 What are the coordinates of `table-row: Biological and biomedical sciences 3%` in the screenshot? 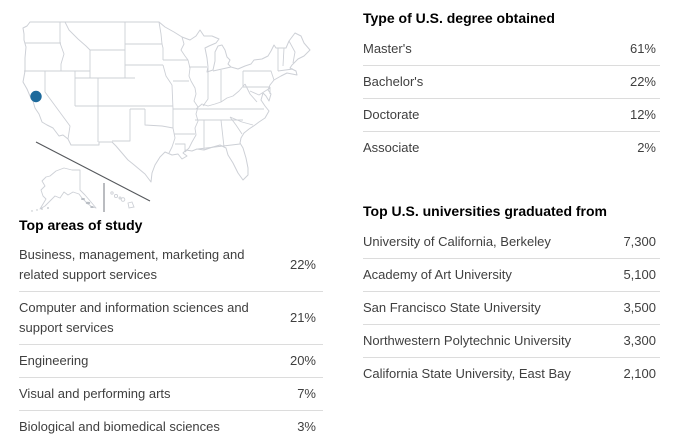 It's located at (171, 426).